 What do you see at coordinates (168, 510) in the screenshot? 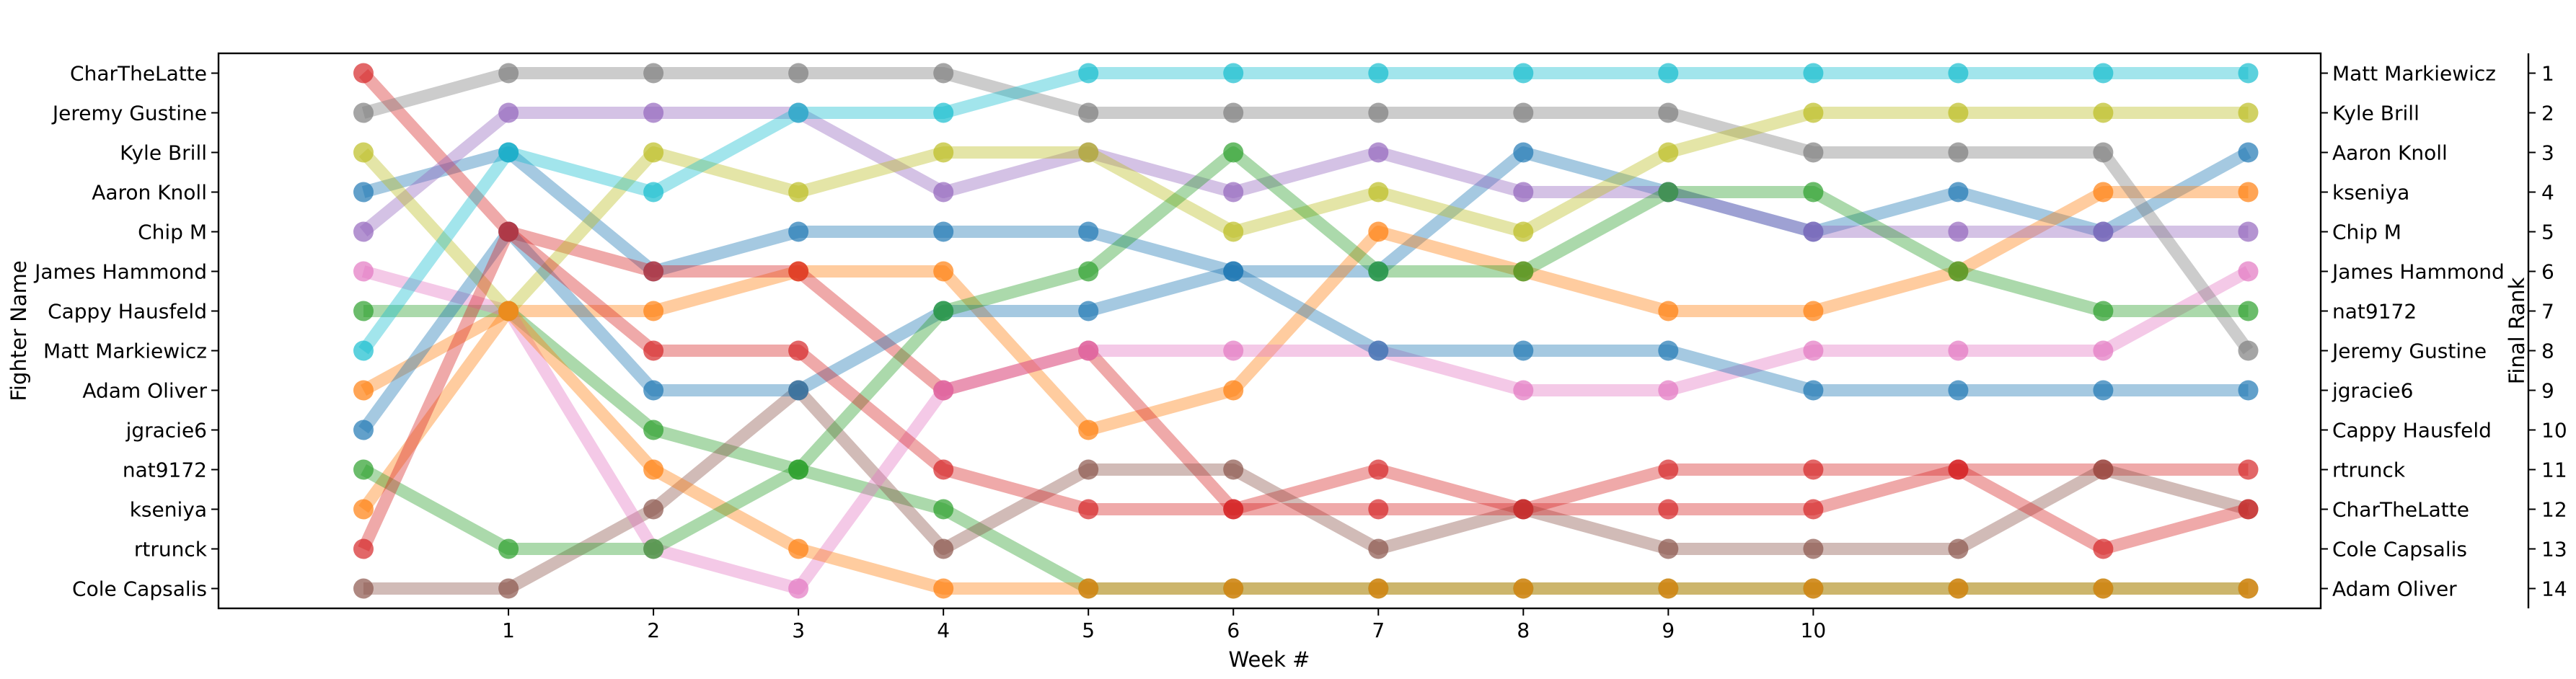
I see `left-axis-tick-label: kseniya` at bounding box center [168, 510].